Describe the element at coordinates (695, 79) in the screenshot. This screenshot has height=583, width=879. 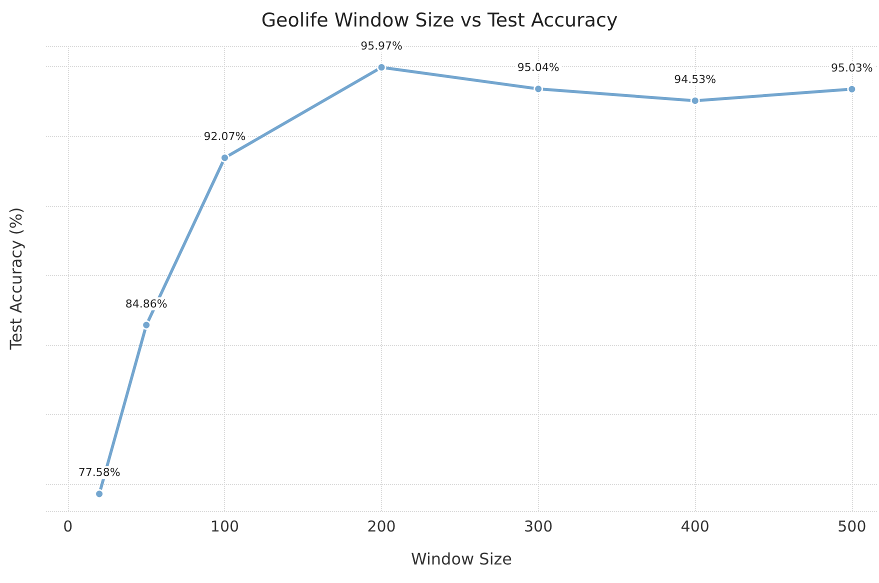
I see `data-label: 94.53%` at that location.